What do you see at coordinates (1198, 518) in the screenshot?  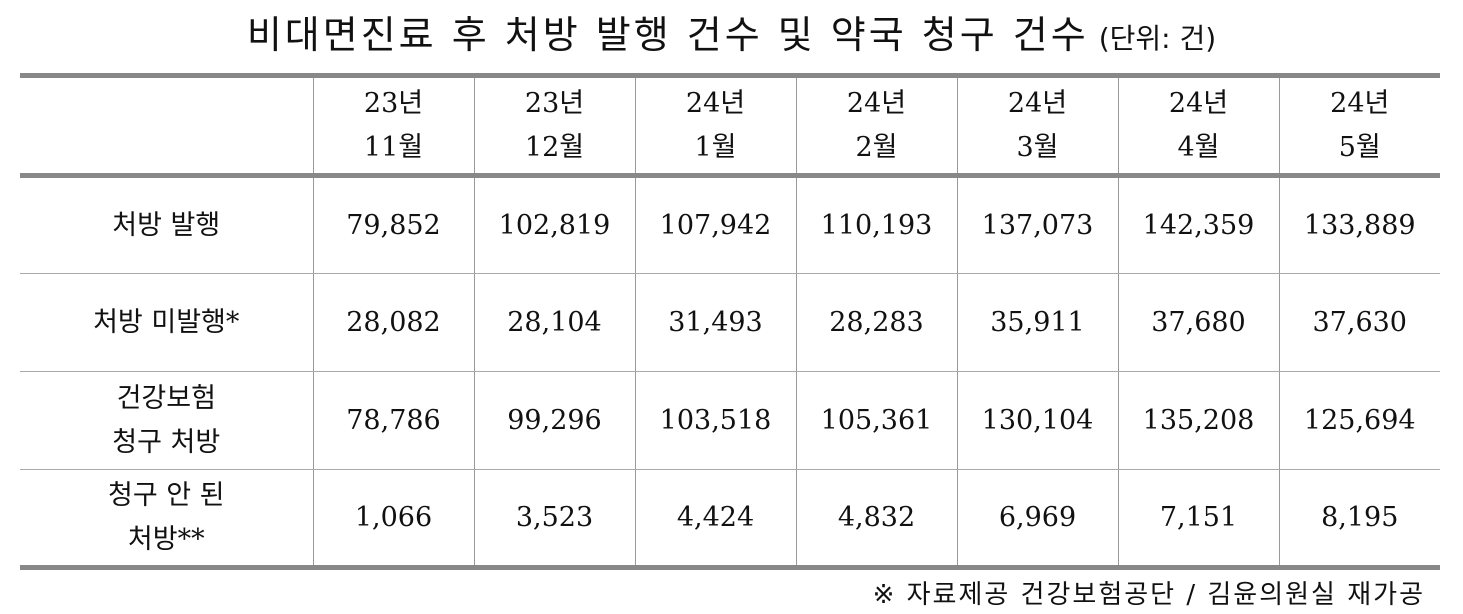 I see `value-cell: 7,151` at bounding box center [1198, 518].